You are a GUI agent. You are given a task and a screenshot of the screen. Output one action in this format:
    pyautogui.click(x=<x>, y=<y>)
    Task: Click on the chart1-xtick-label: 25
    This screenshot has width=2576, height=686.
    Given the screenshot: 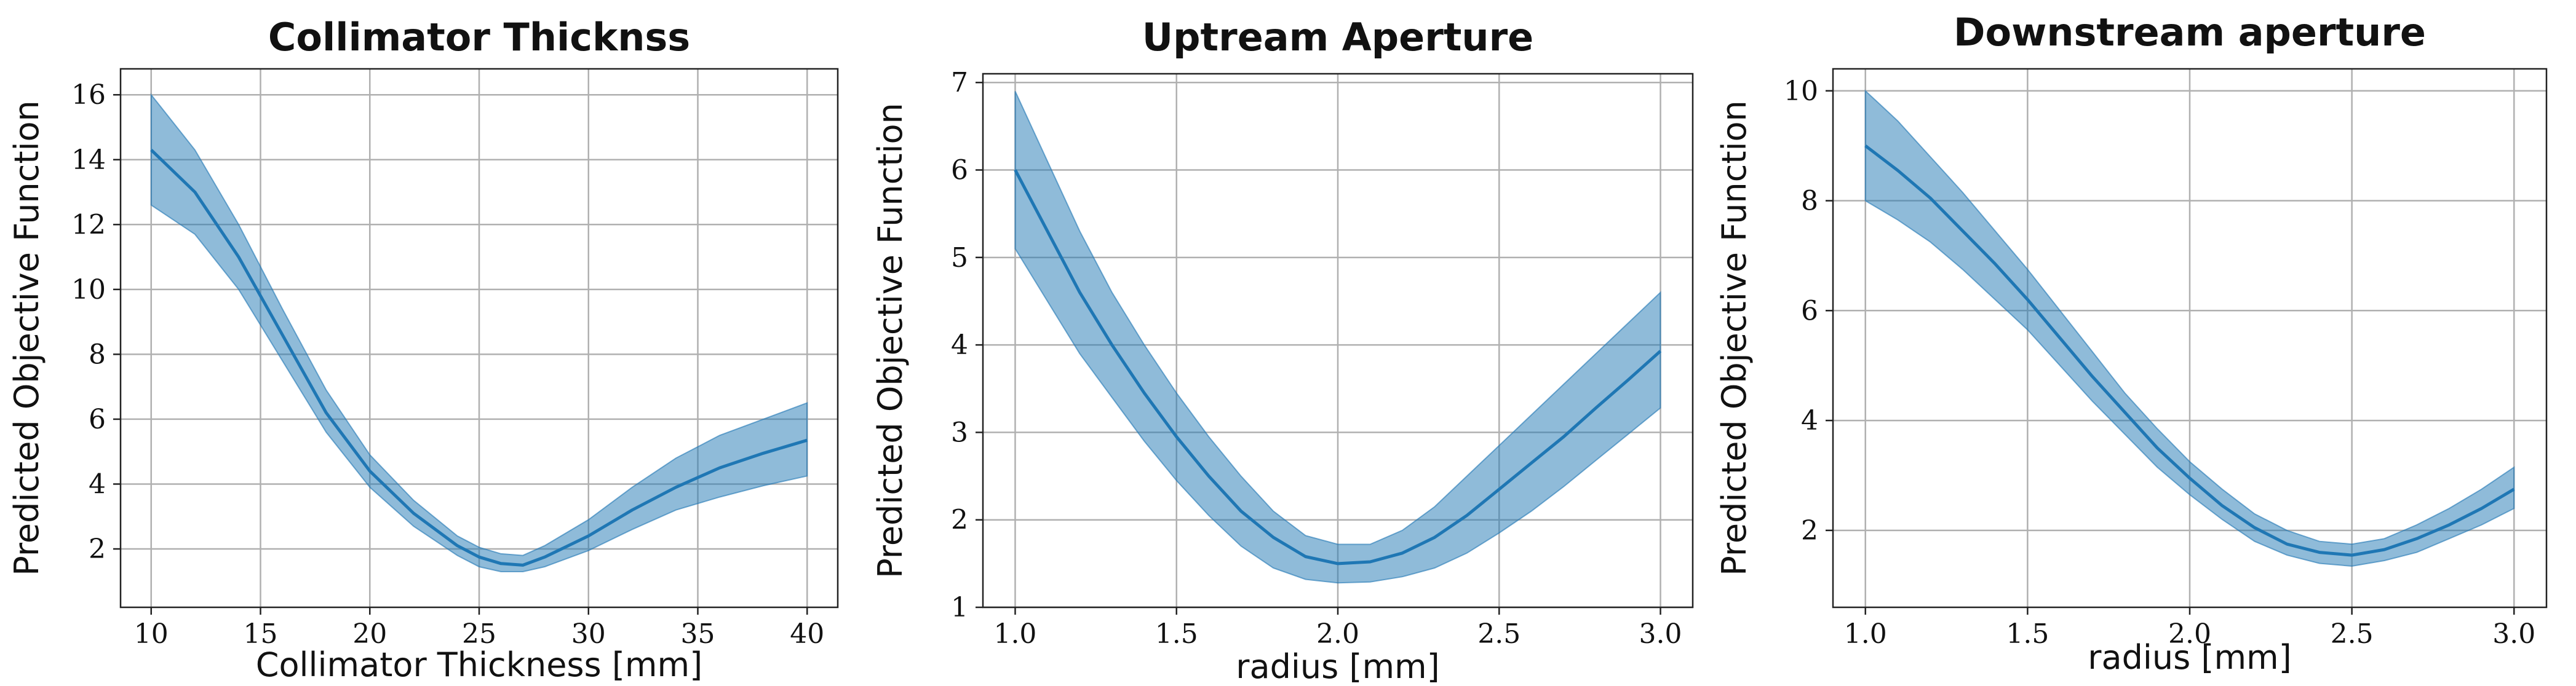 What is the action you would take?
    pyautogui.click(x=479, y=634)
    